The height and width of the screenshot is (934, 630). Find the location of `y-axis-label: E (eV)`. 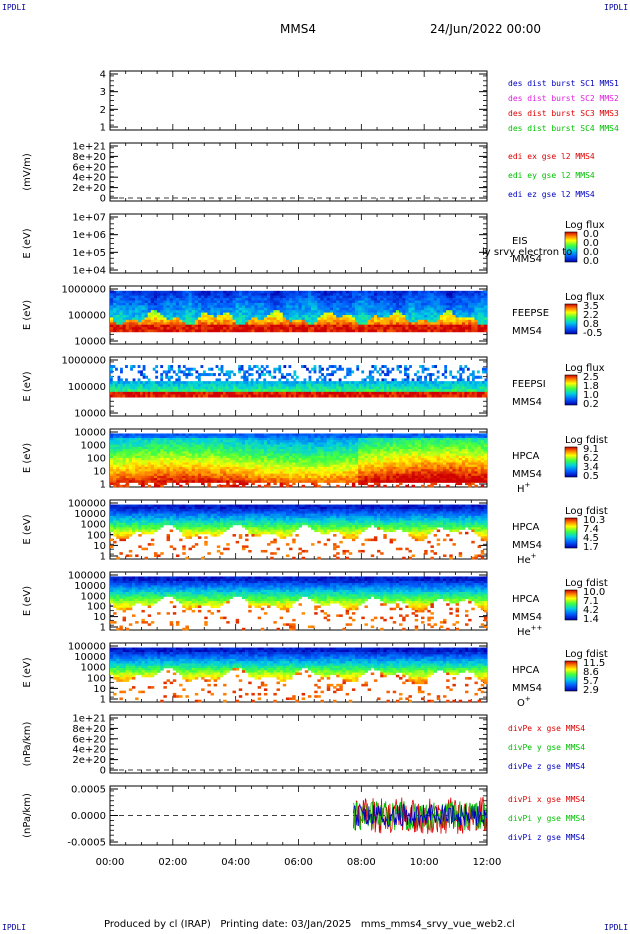

y-axis-label: E (eV) is located at coordinates (27, 315).